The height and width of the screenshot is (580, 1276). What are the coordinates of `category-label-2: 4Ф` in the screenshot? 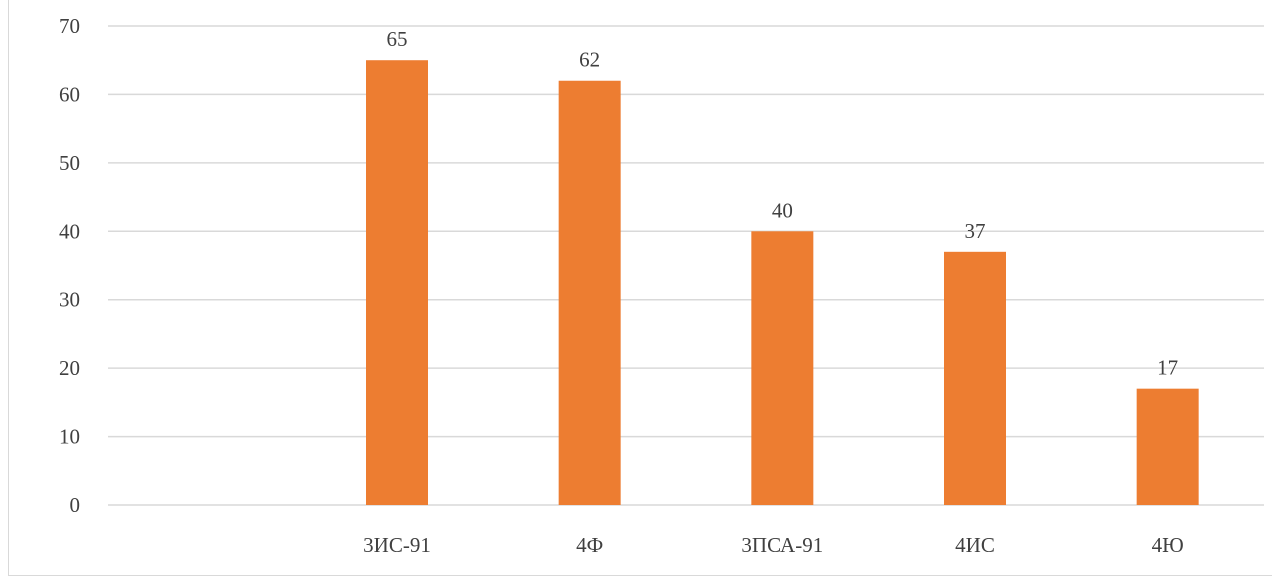 It's located at (589, 545).